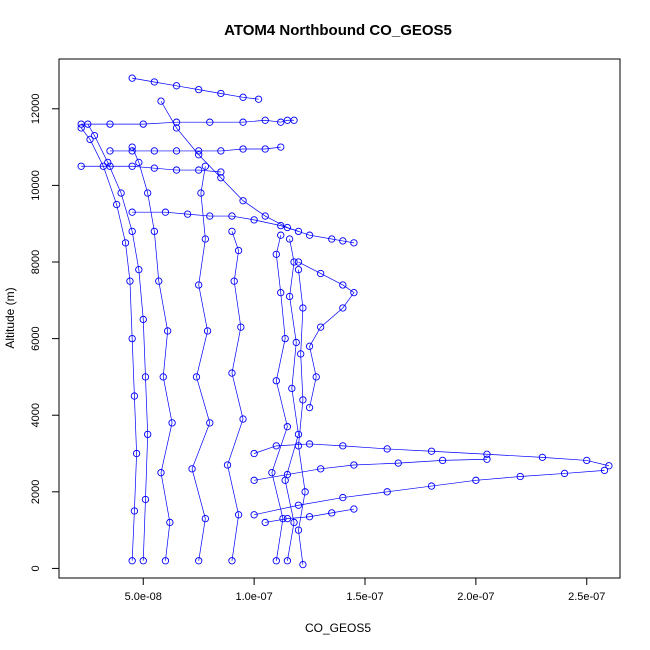  Describe the element at coordinates (365, 590) in the screenshot. I see `x-axis: 5.0e-08 1.0e-07 1.5e-07 2.0e-07 2.5e-07` at that location.